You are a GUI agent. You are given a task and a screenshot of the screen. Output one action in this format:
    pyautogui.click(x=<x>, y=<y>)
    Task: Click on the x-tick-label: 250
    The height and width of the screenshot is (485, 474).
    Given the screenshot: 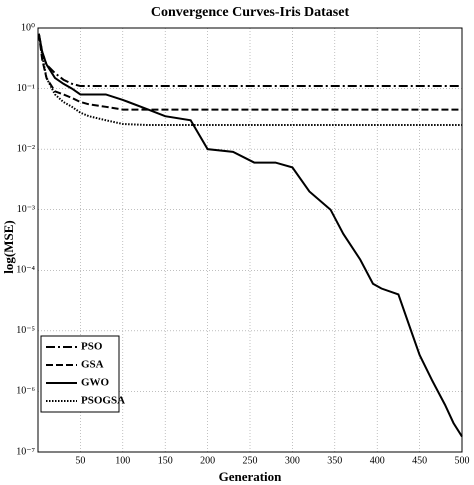 What is the action you would take?
    pyautogui.click(x=250, y=460)
    